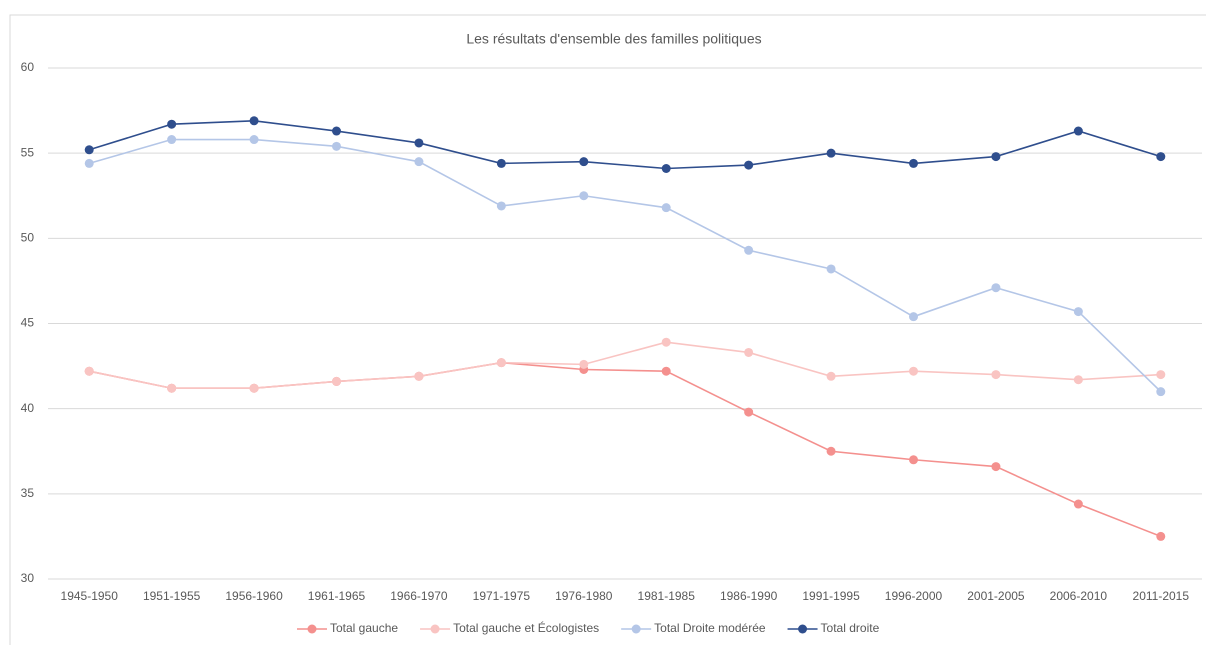  Describe the element at coordinates (850, 628) in the screenshot. I see `legend-label: Total droite` at that location.